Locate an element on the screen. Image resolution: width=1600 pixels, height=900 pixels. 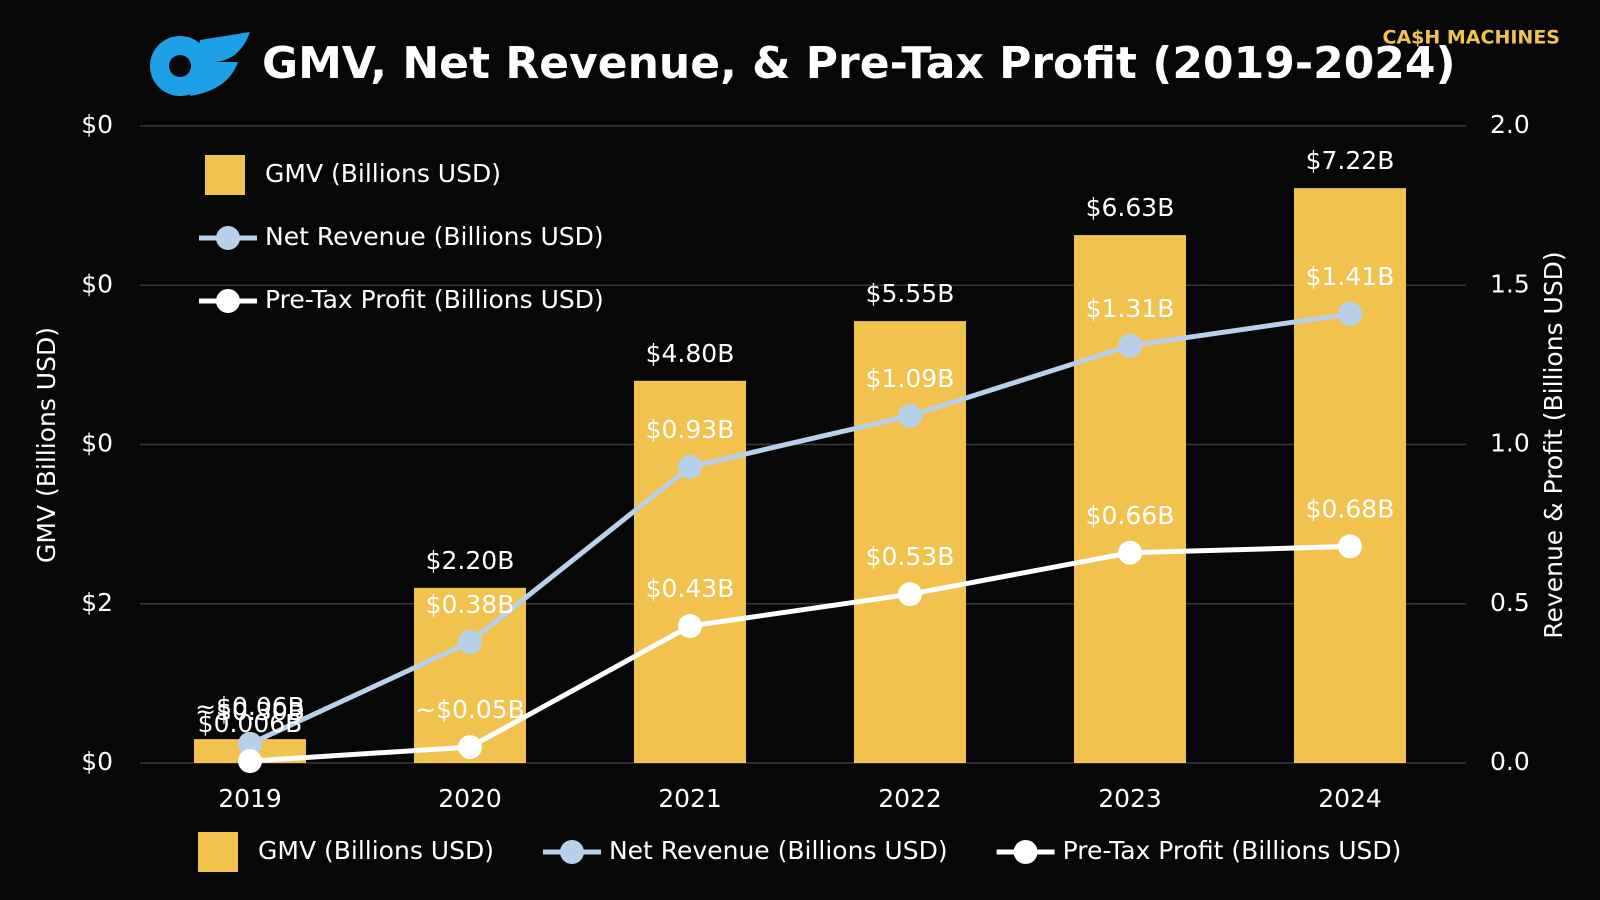
y2-axis-title: Revenue & Profit (Billions USD) is located at coordinates (1553, 444).